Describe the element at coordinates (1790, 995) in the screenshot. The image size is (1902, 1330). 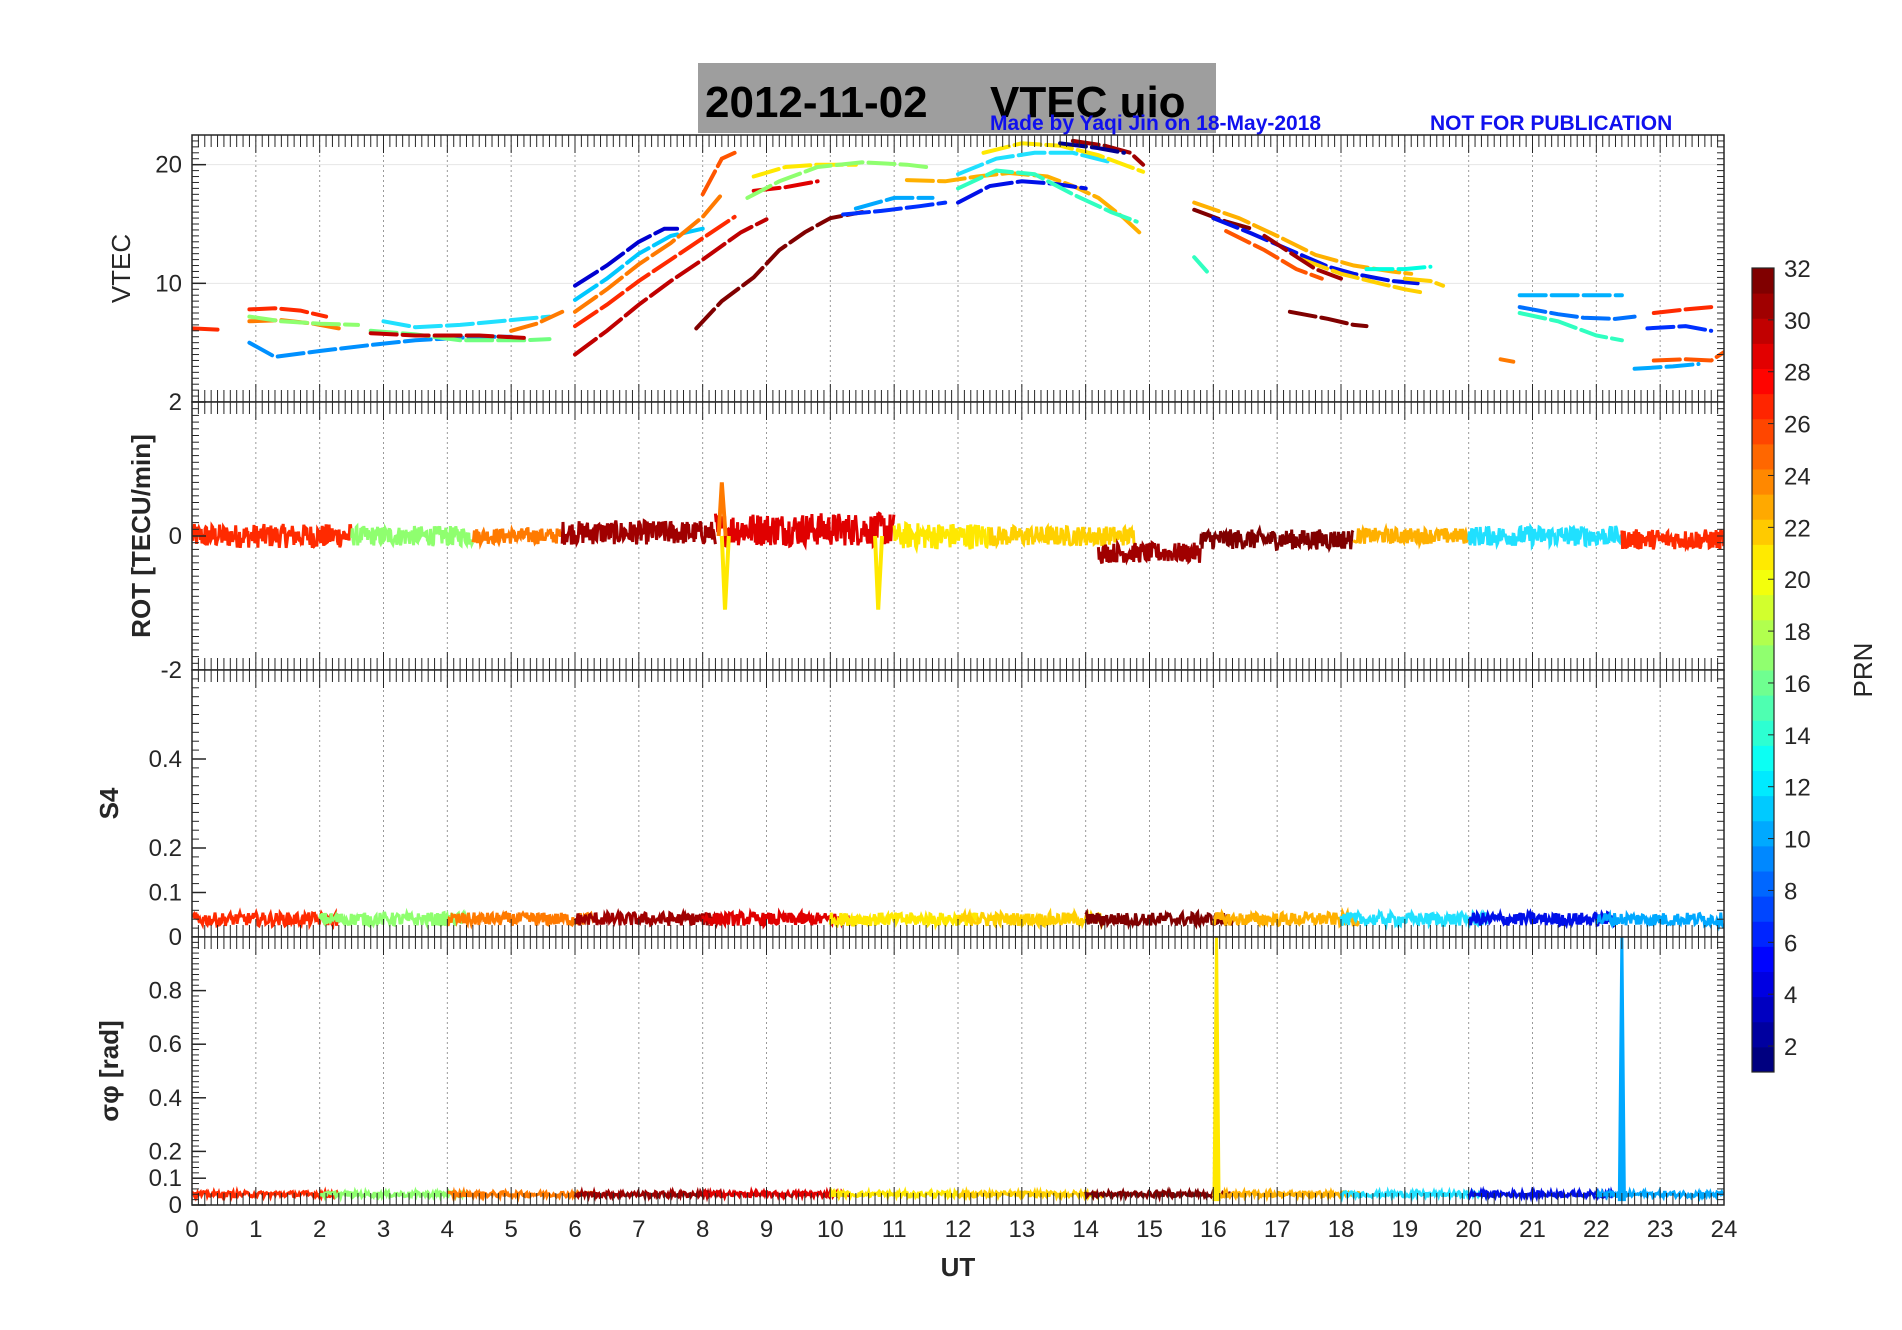
I see `colorbar-tick-label: 4` at that location.